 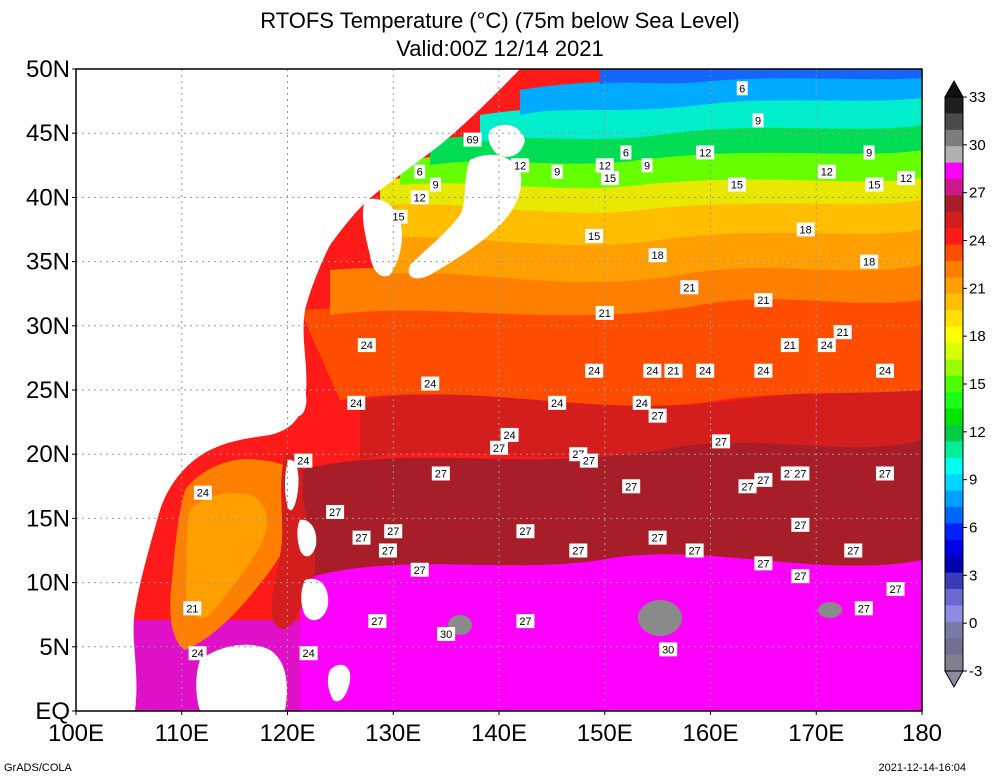 What do you see at coordinates (287, 733) in the screenshot?
I see `lon-tick-label: 120E` at bounding box center [287, 733].